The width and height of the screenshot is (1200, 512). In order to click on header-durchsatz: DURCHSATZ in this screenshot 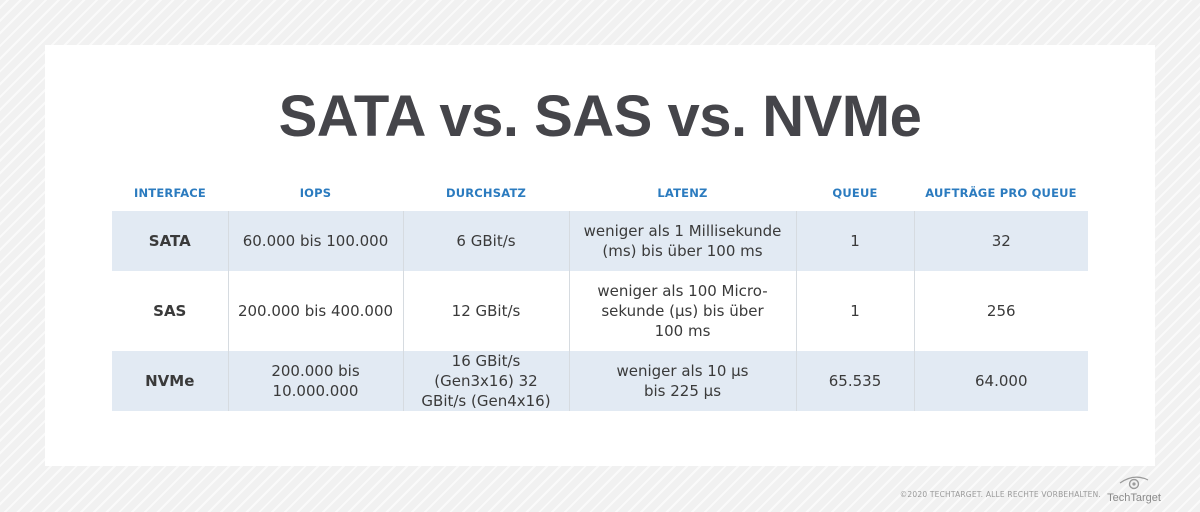, I will do `click(486, 193)`.